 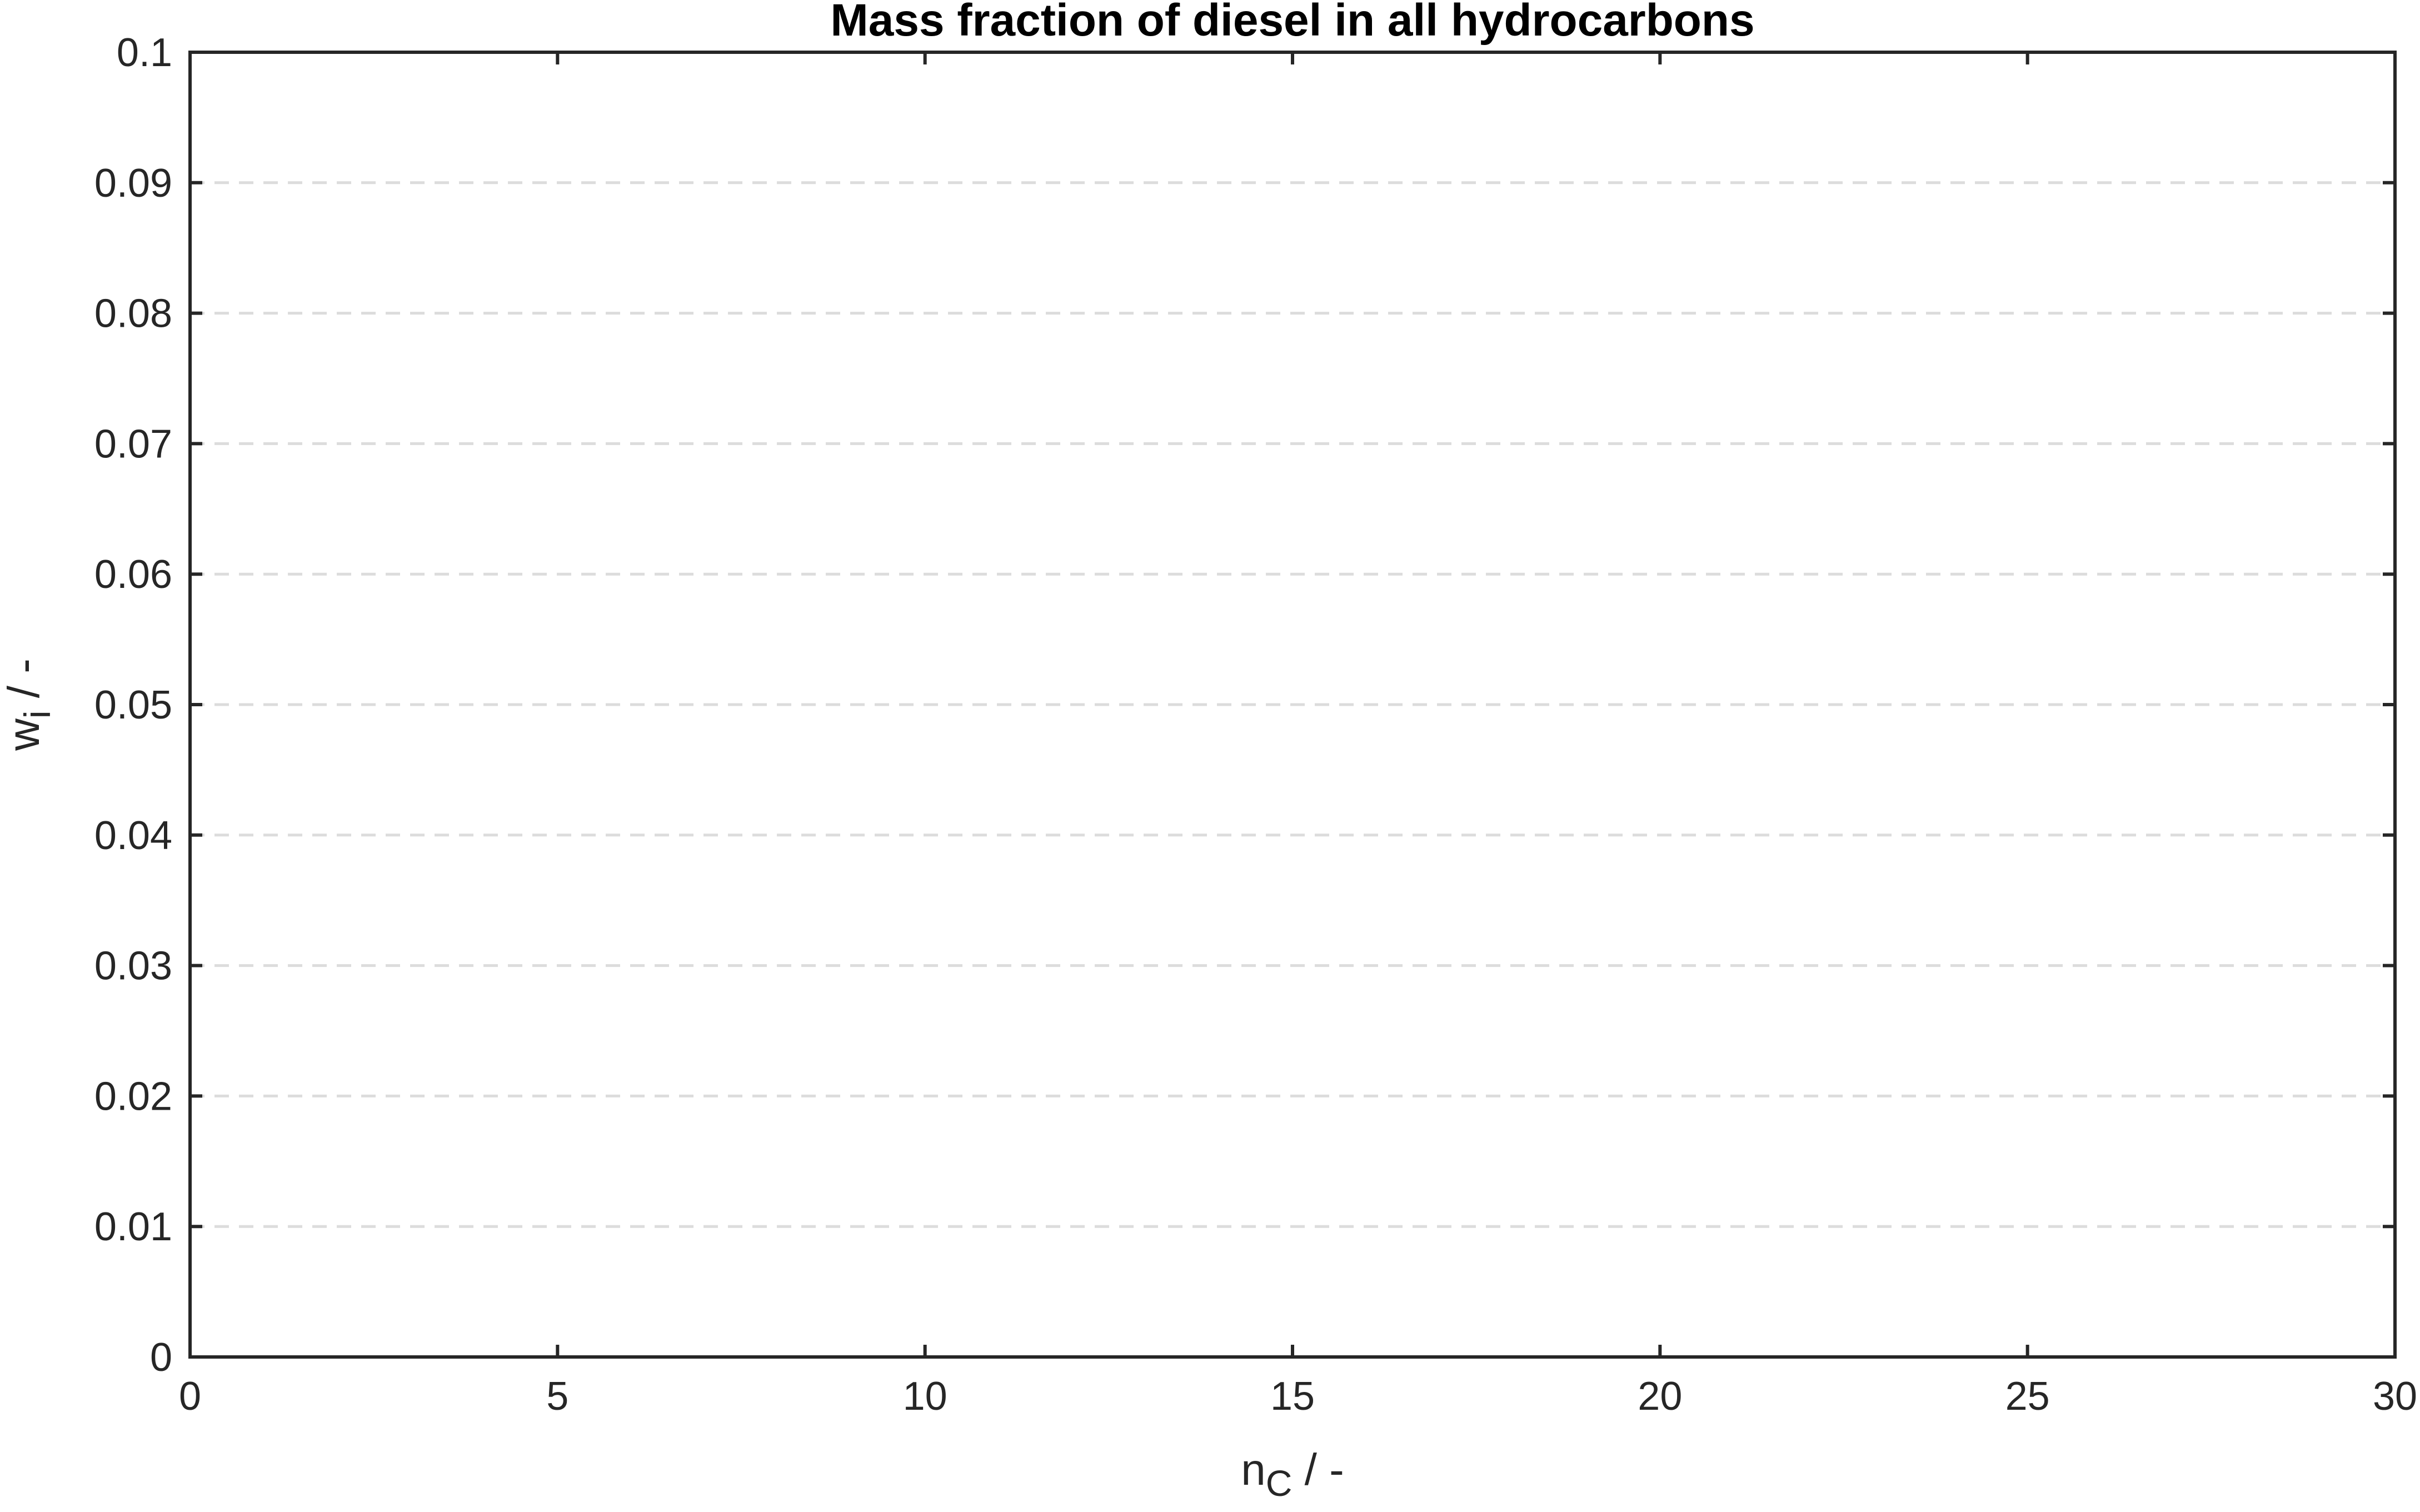 I want to click on x-tick-label: 5, so click(x=557, y=1396).